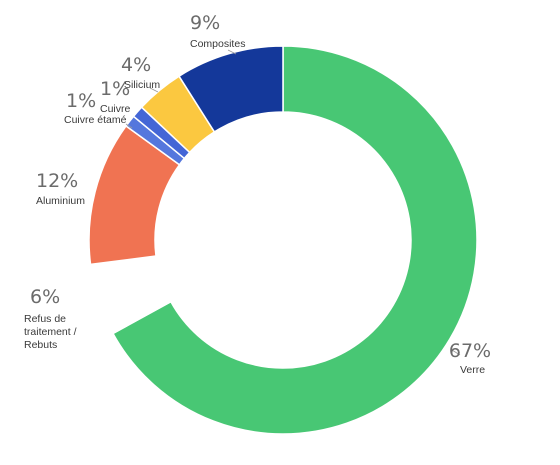  What do you see at coordinates (205, 23) in the screenshot?
I see `slice-pct-composites: 9%` at bounding box center [205, 23].